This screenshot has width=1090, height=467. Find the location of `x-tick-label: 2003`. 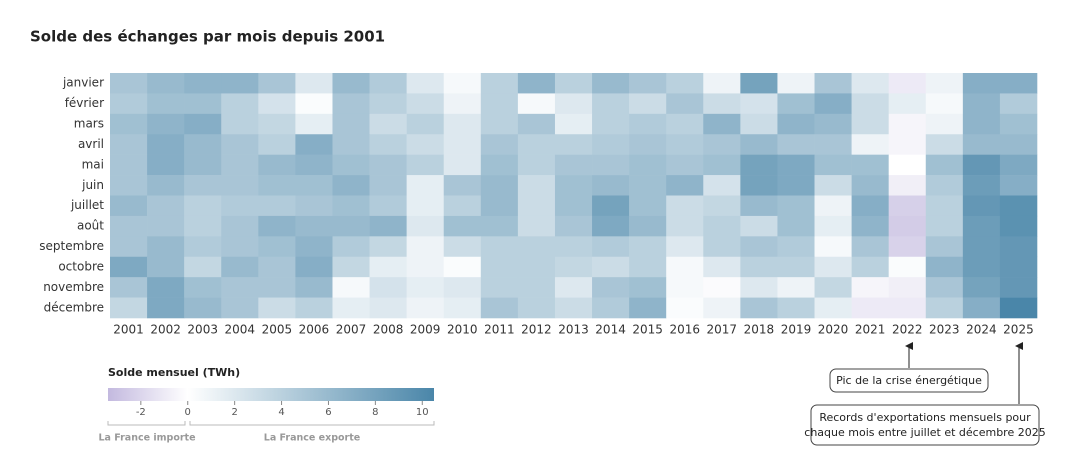

x-tick-label: 2003 is located at coordinates (202, 330).